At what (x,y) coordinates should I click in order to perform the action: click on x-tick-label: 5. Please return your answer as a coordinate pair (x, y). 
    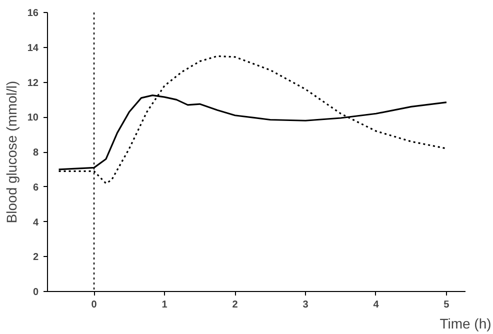
    Looking at the image, I should click on (447, 305).